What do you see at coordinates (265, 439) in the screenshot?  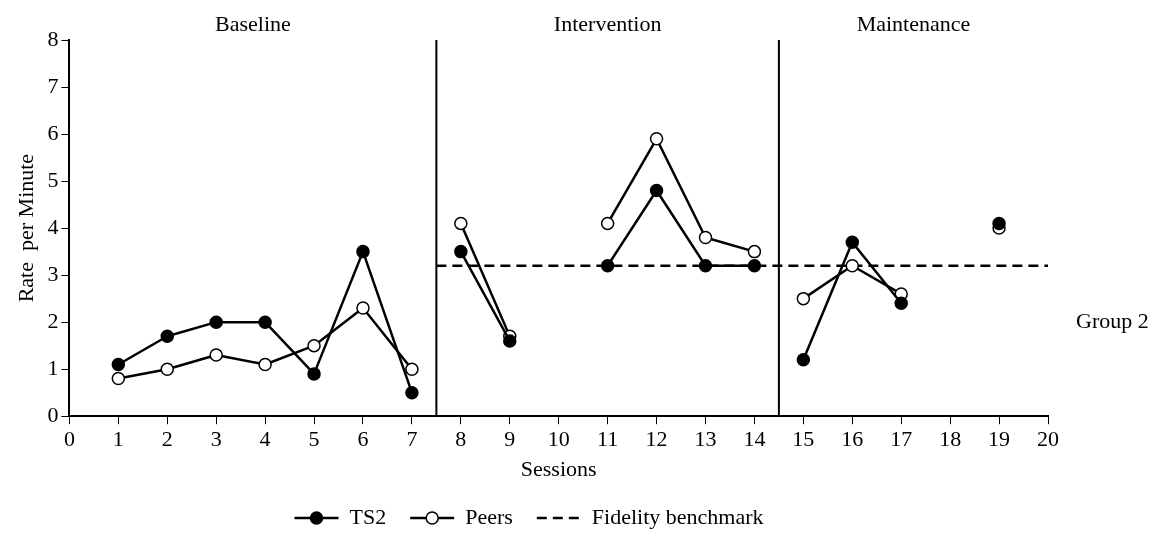 I see `x-tick-label: 4` at bounding box center [265, 439].